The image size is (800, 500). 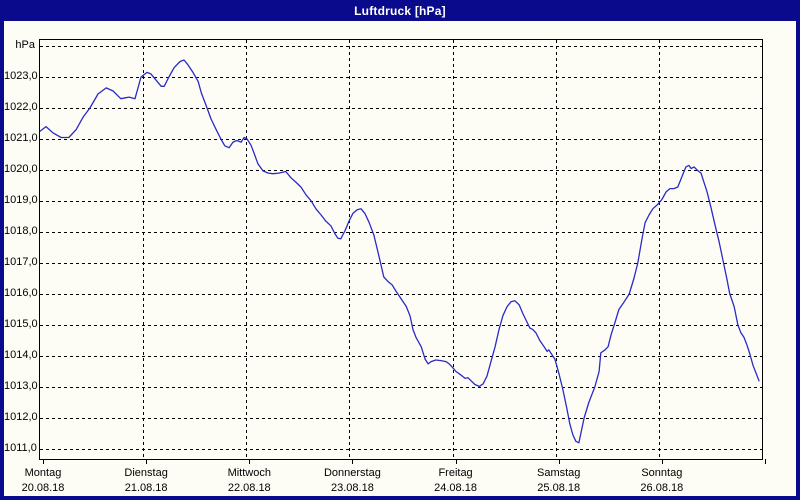 I want to click on x-axis-day-label: Montag, so click(x=43, y=473).